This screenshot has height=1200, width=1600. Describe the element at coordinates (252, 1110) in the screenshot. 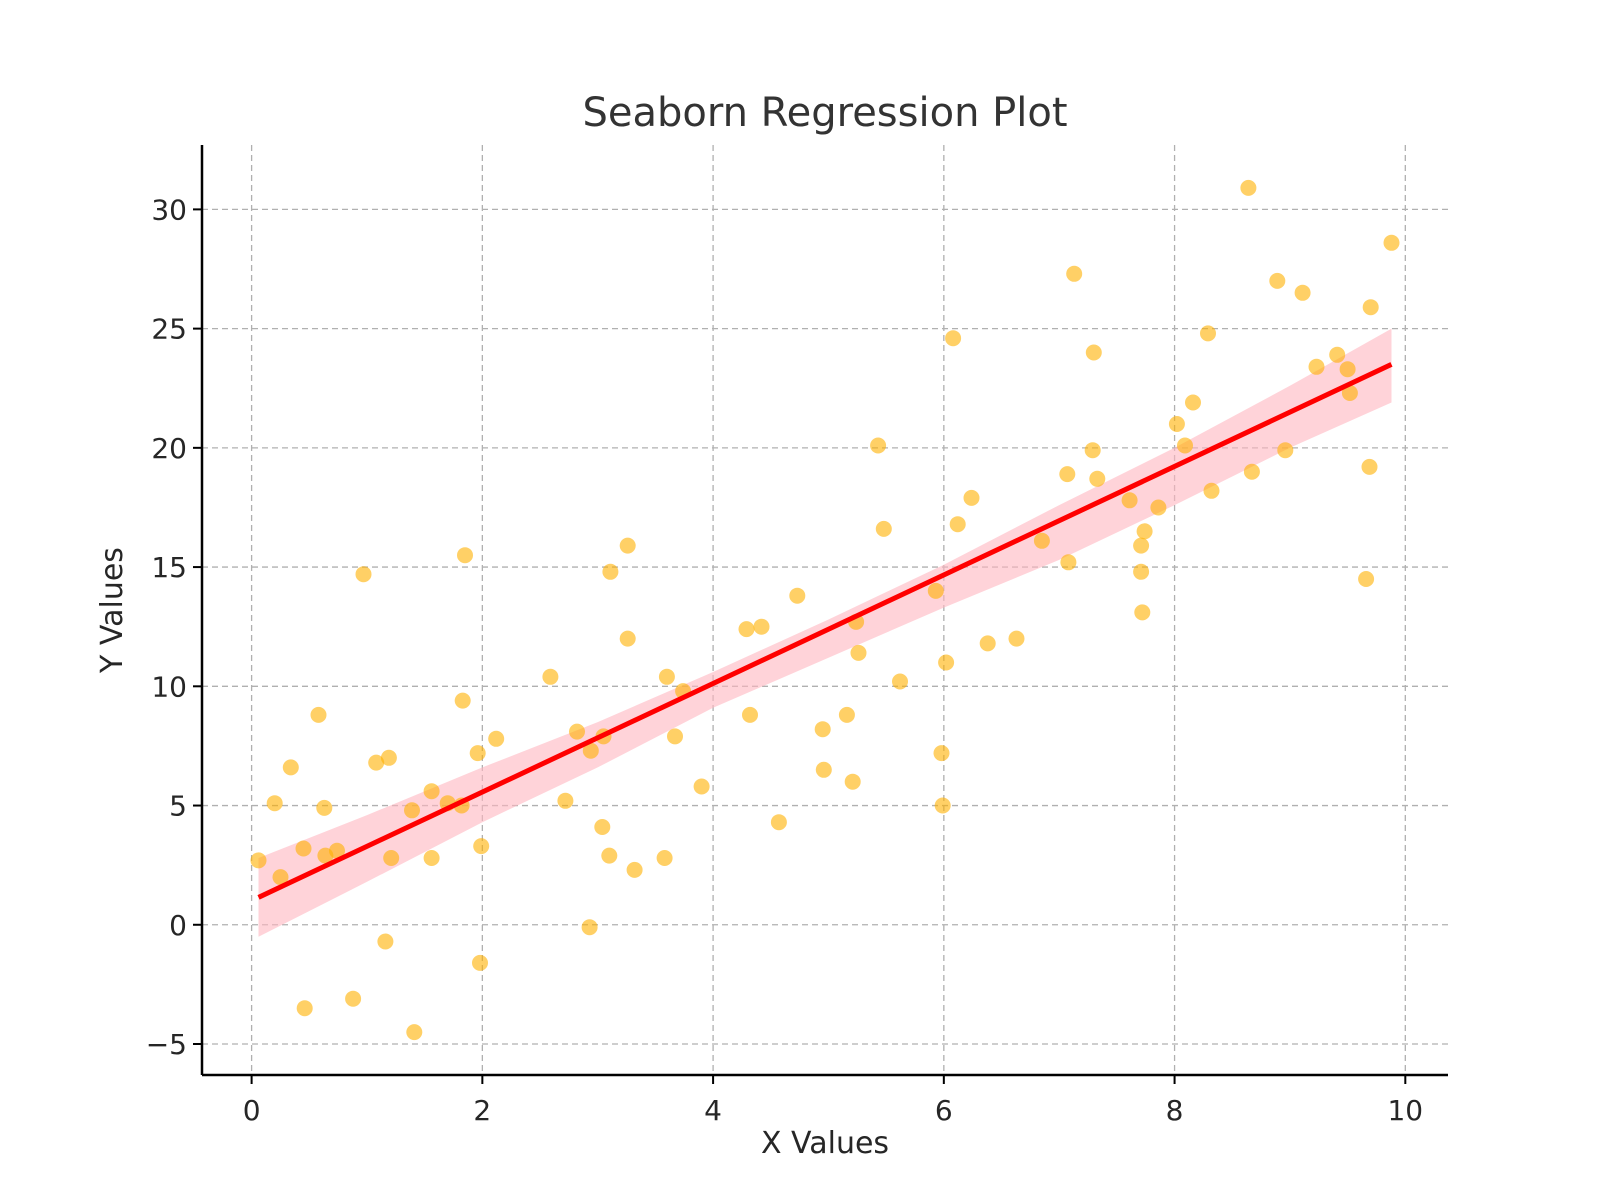

I see `x-tick-label: 0` at that location.